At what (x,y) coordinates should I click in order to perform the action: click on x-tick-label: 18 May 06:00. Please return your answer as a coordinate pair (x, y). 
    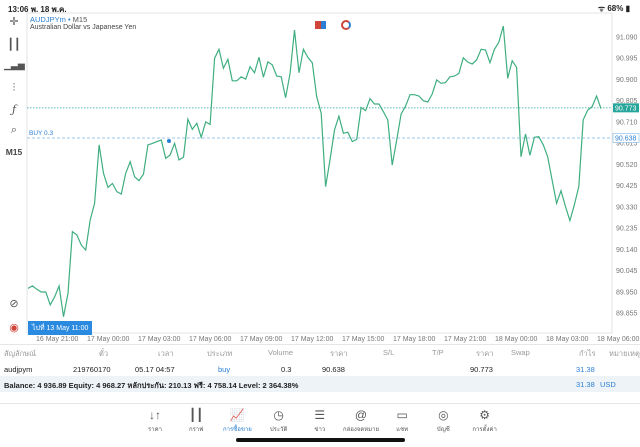
    Looking at the image, I should click on (618, 339).